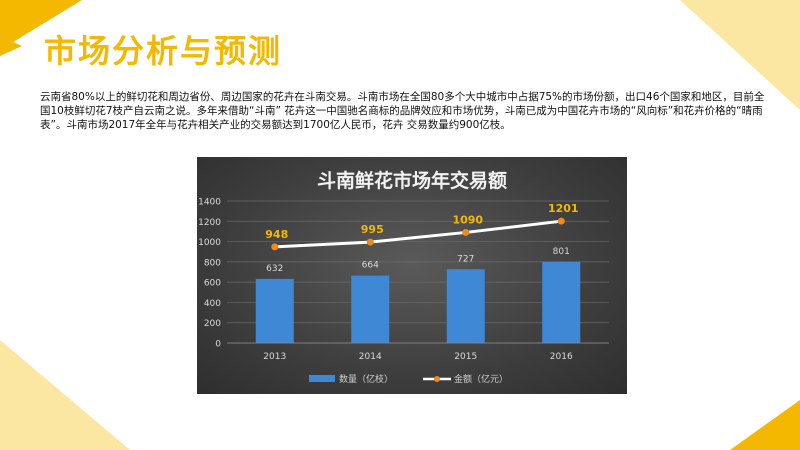 This screenshot has height=450, width=800. Describe the element at coordinates (65, 395) in the screenshot. I see `decor-triangle-bottom-left` at that location.